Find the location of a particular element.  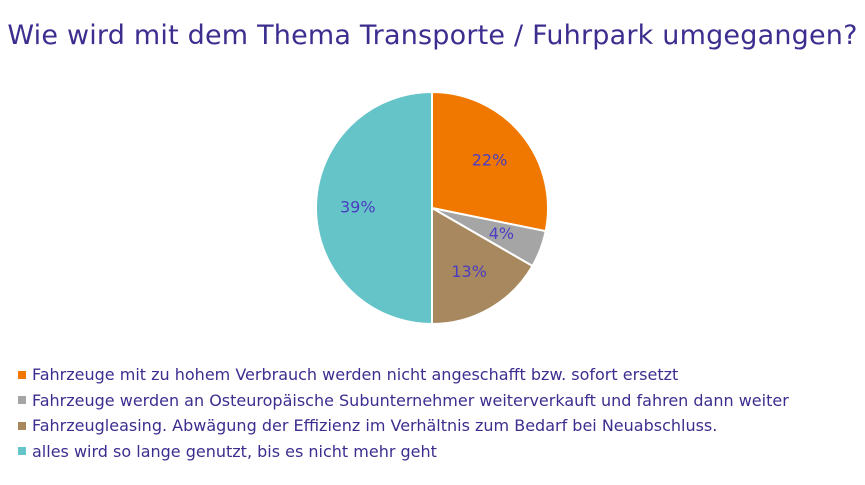

slice-label-1: 22% is located at coordinates (490, 160).